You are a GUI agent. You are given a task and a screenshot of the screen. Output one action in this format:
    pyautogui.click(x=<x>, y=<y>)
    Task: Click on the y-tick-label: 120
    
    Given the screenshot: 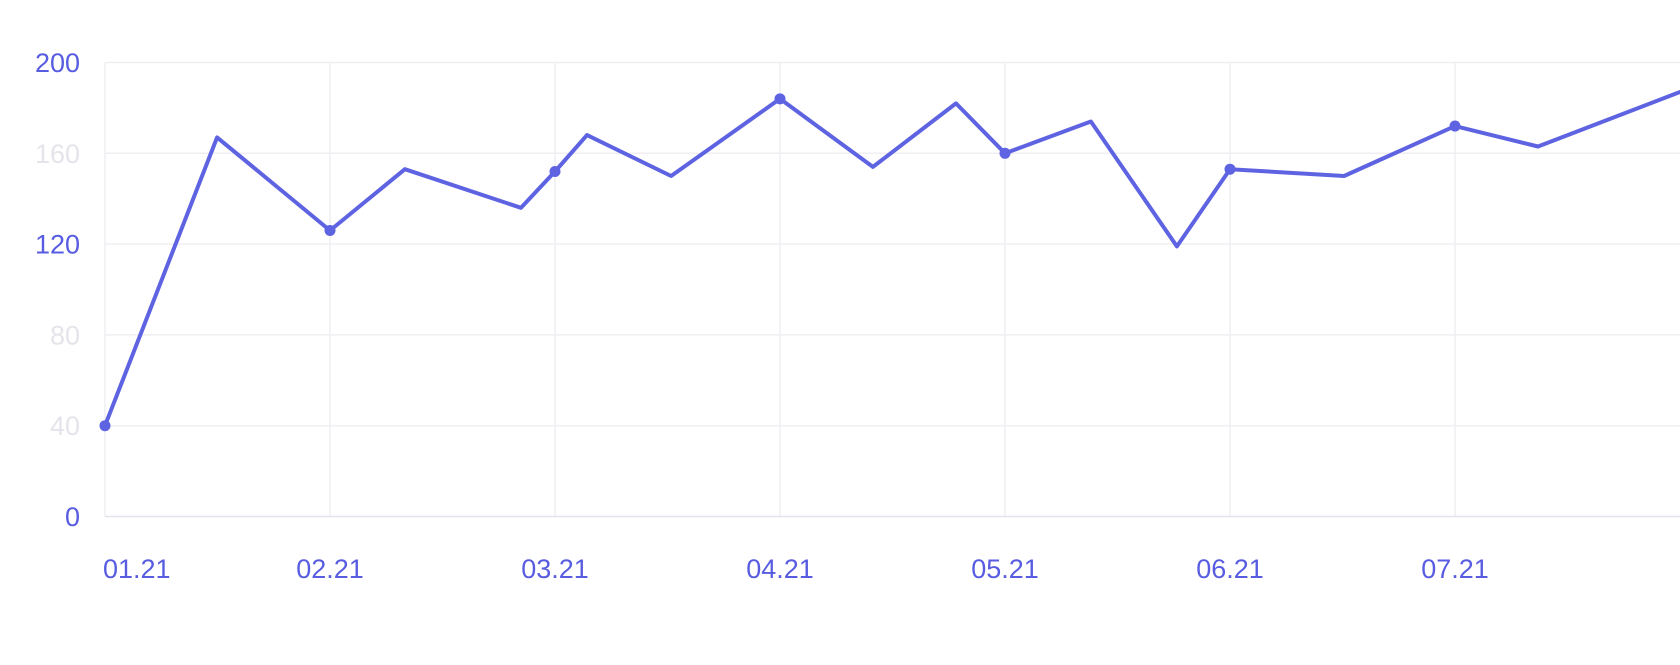 What is the action you would take?
    pyautogui.click(x=57, y=245)
    